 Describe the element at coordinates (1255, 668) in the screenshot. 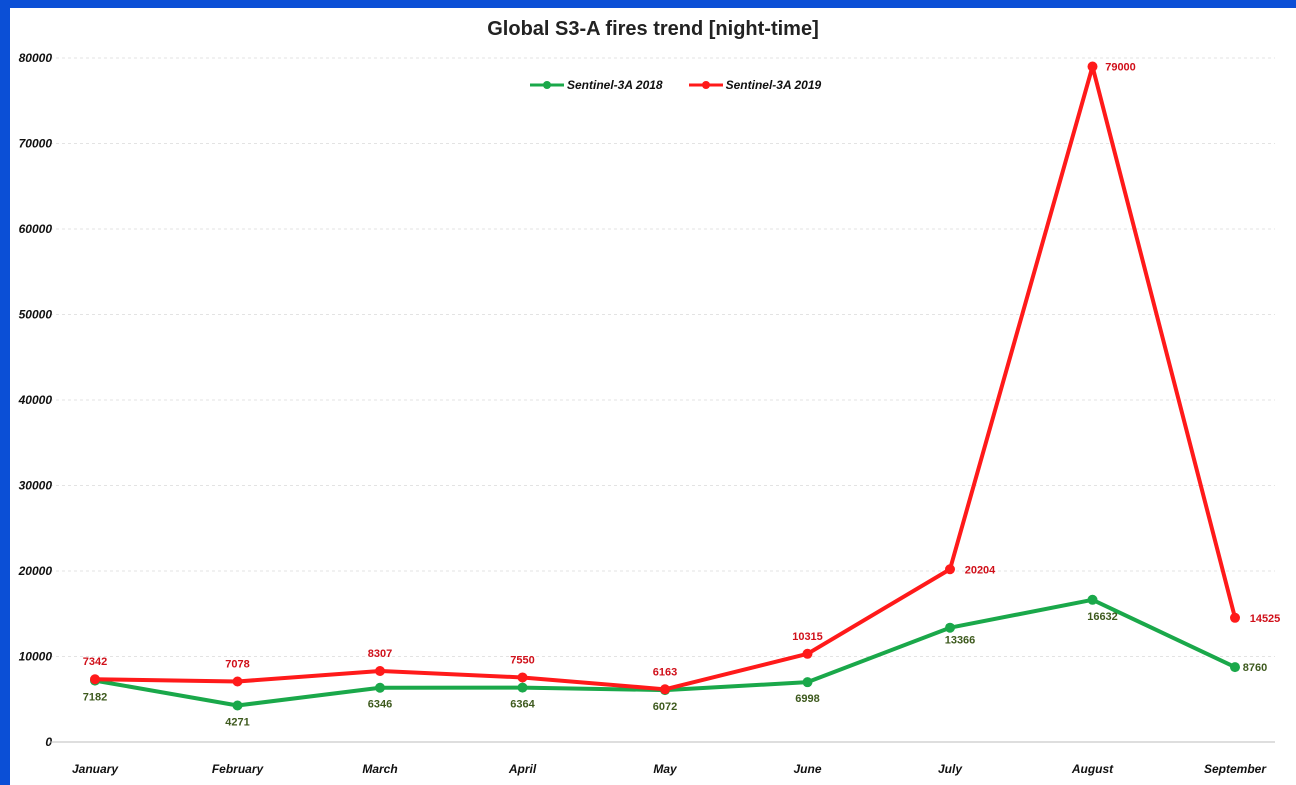

I see `data-label: 8760` at that location.